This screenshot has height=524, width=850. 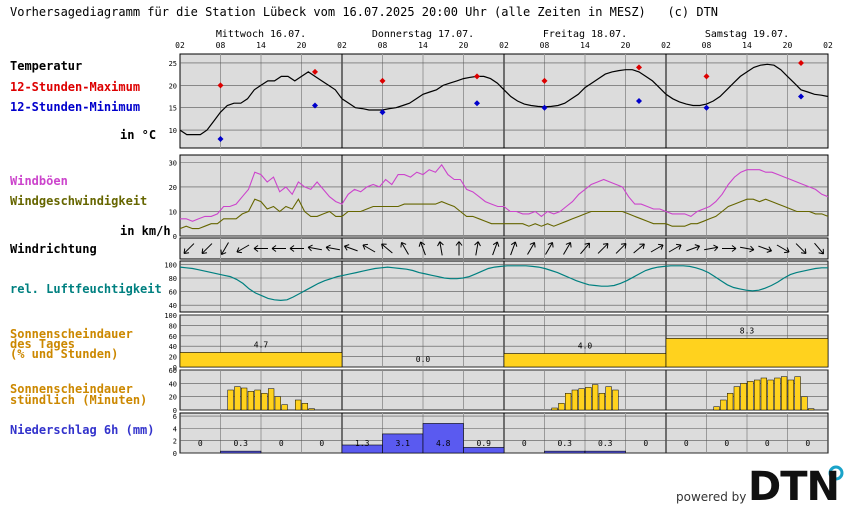 What do you see at coordinates (747, 353) in the screenshot?
I see `sun-day-bar` at bounding box center [747, 353].